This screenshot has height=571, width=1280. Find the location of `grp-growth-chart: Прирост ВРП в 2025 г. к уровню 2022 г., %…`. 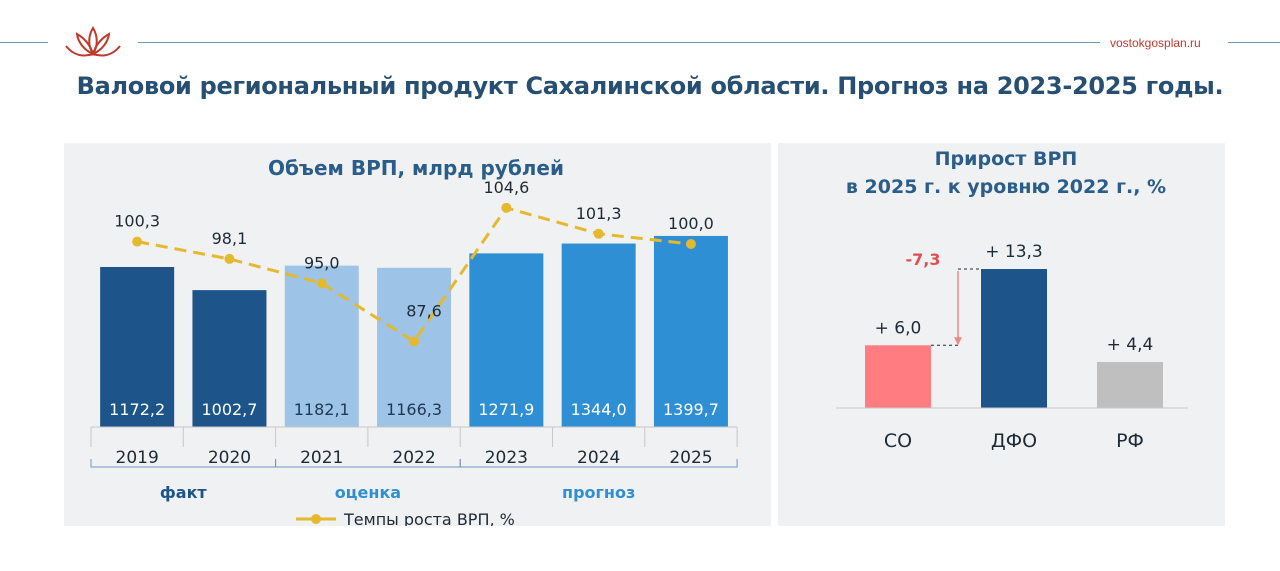

grp-growth-chart: Прирост ВРП в 2025 г. к уровню 2022 г., %… is located at coordinates (1012, 300).